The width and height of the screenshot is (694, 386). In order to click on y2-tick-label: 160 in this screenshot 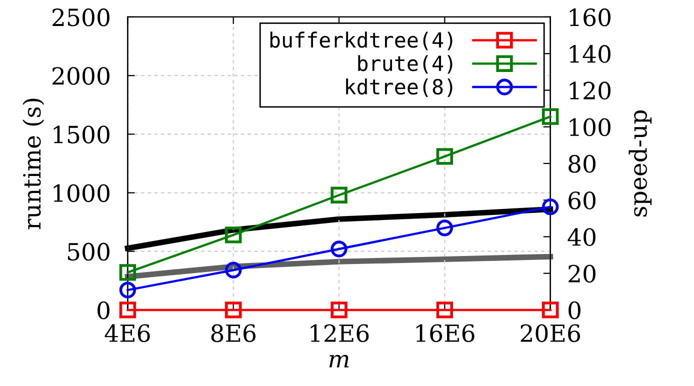, I will do `click(590, 17)`.